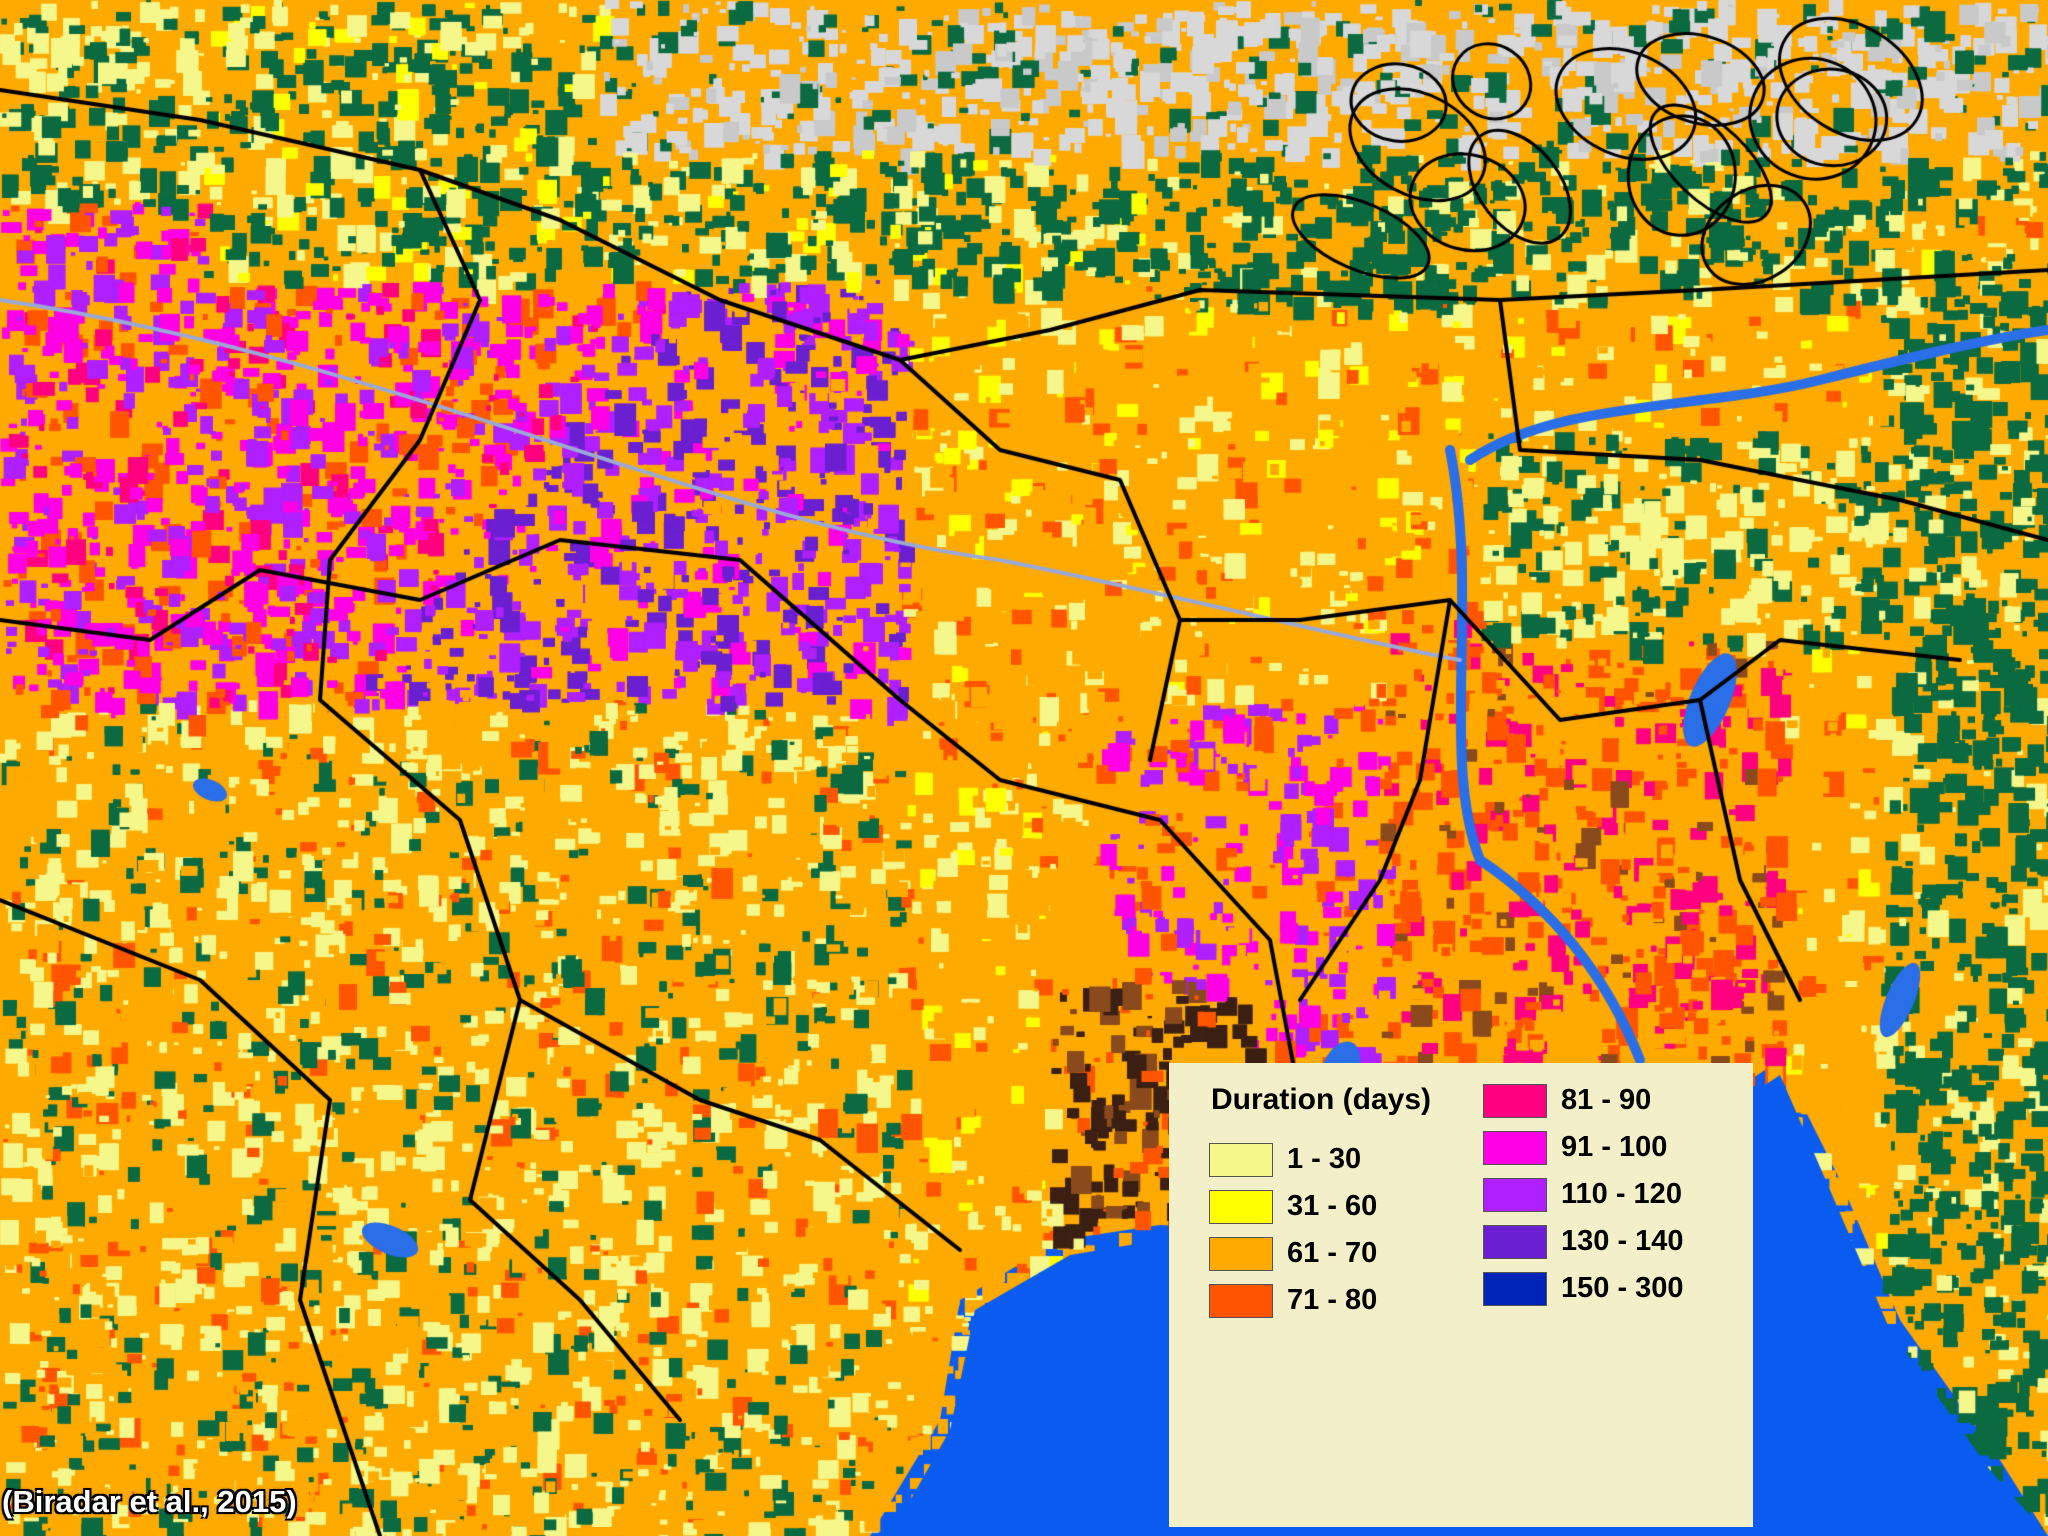 The image size is (2048, 1536). I want to click on legend-column-left: 1 - 30 31 - 60 61 - 70 71 - 80, so click(1293, 1230).